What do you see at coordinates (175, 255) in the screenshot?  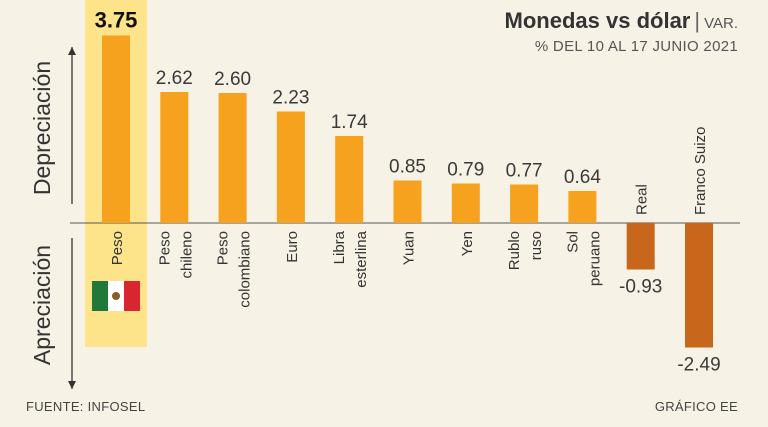 I see `category-label-1: Peso chileno` at bounding box center [175, 255].